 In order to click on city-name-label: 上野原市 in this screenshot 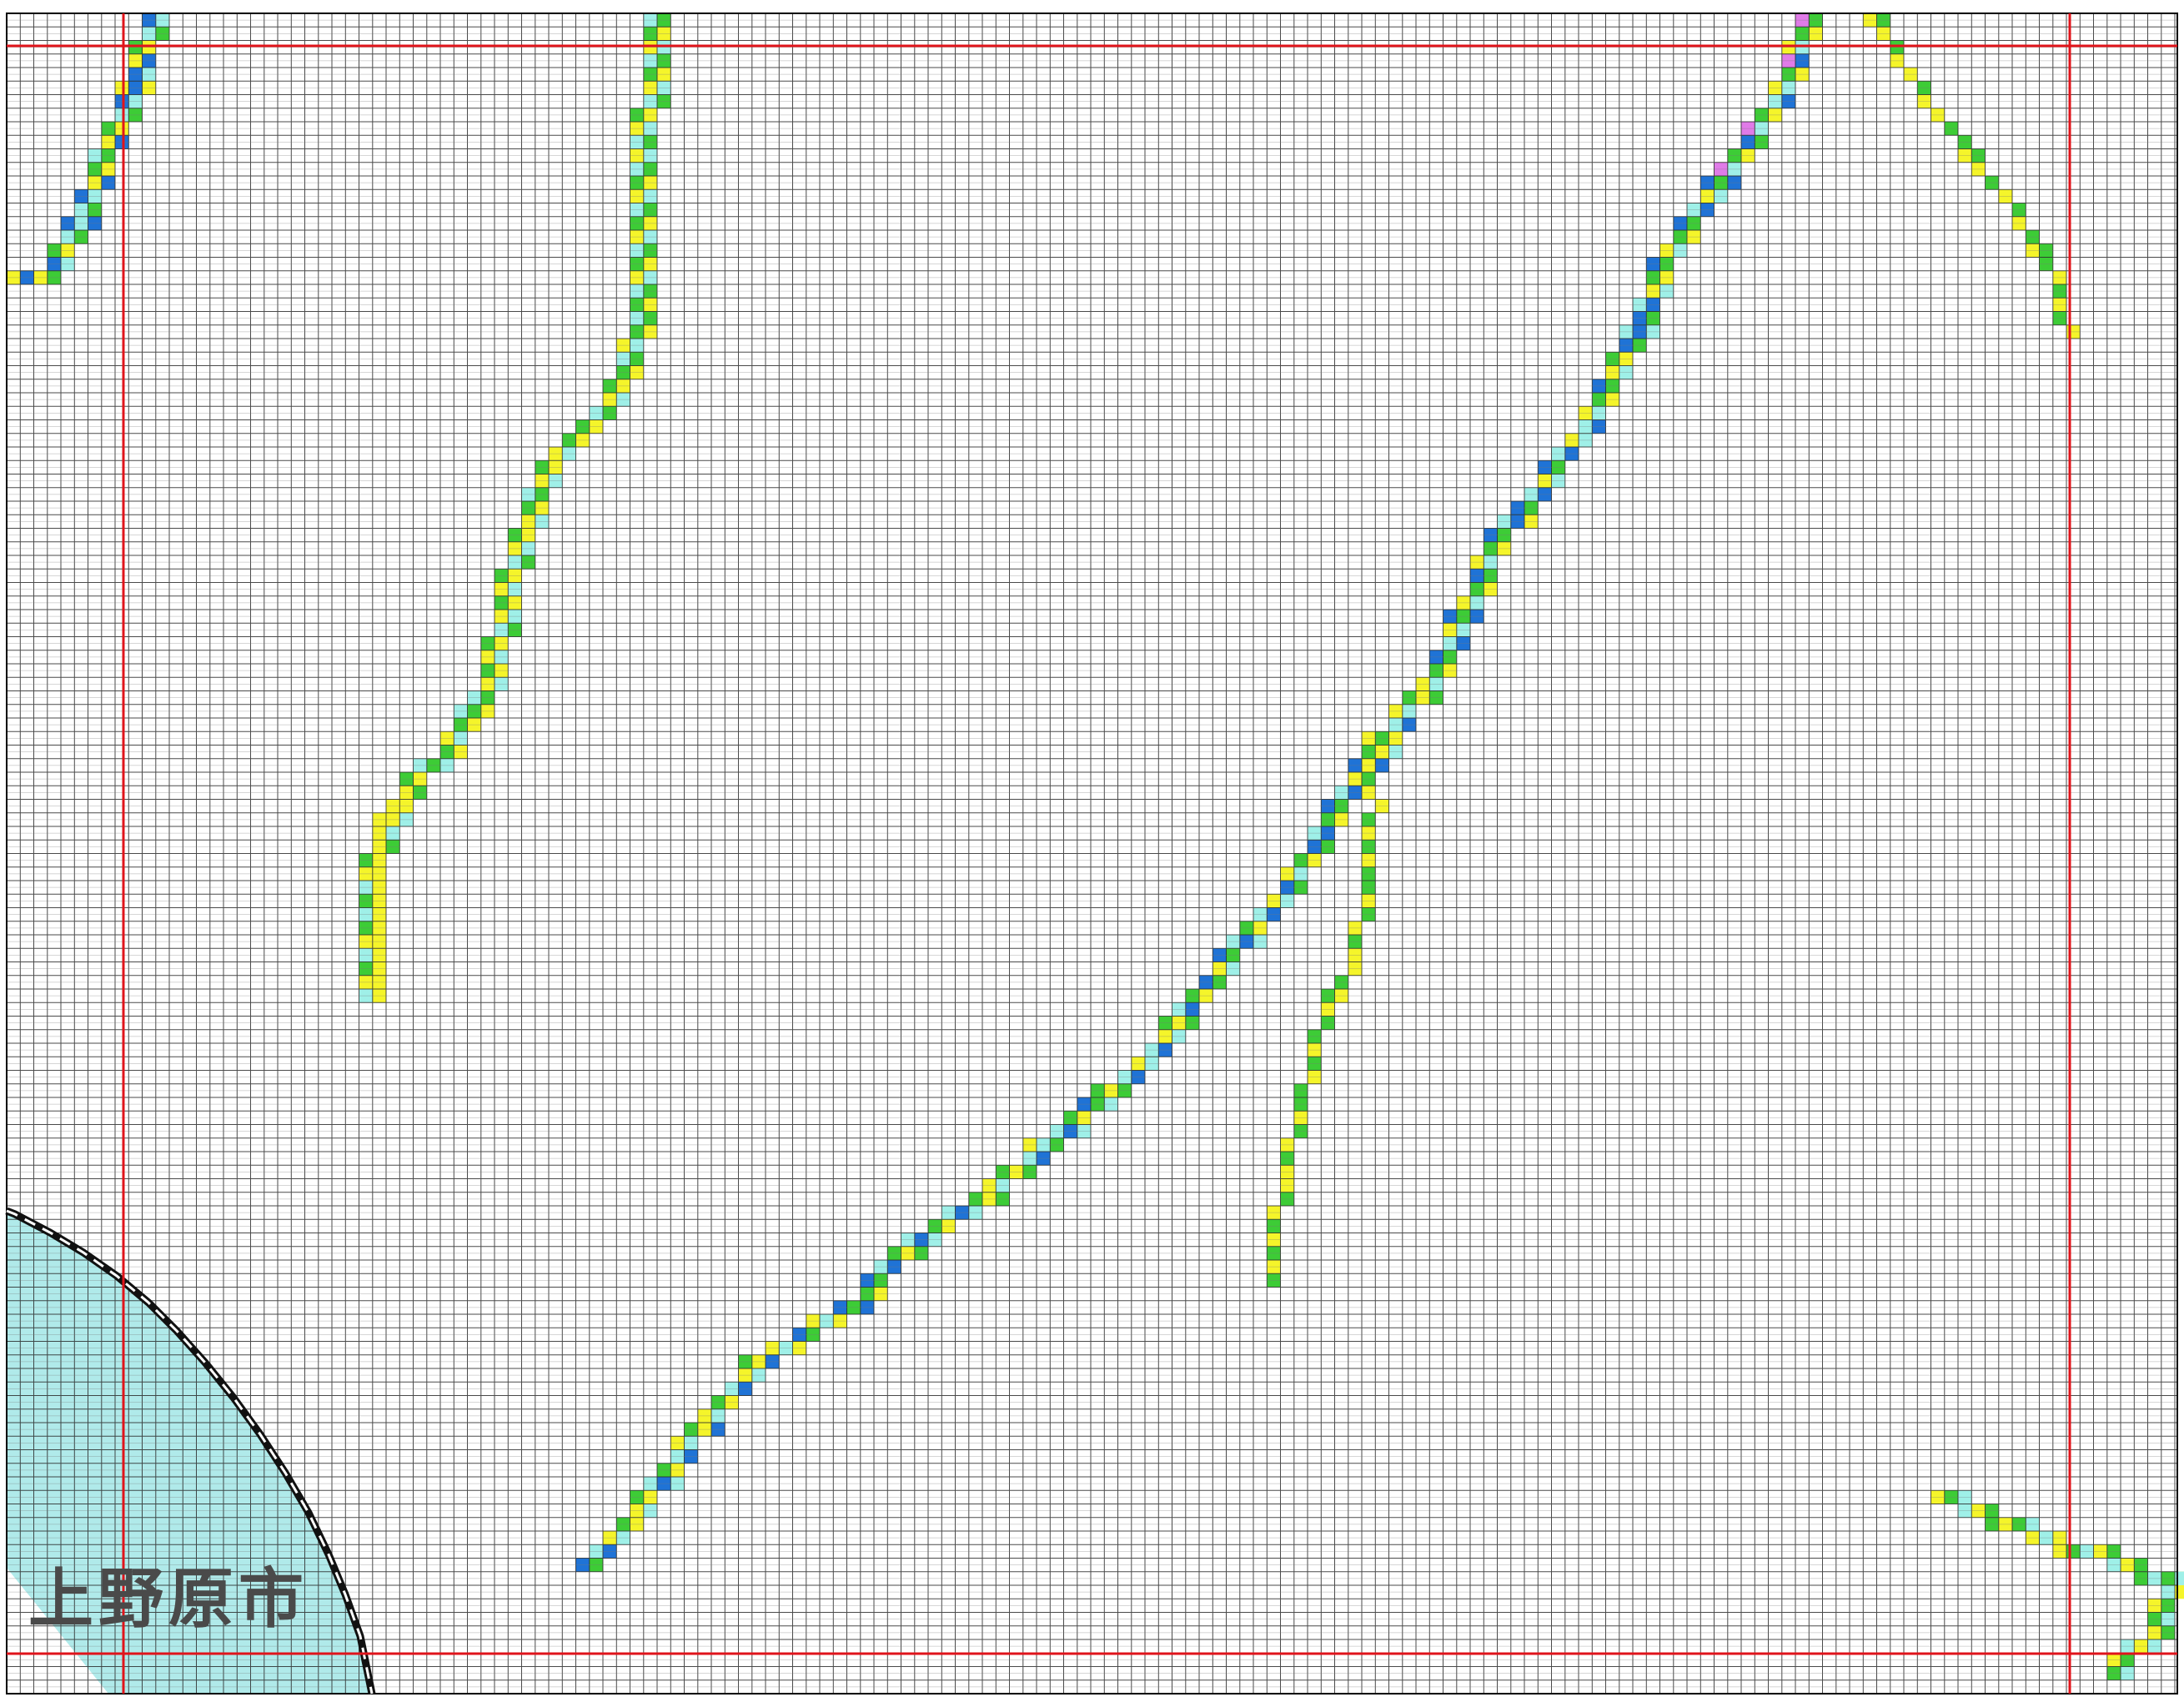, I will do `click(168, 1599)`.